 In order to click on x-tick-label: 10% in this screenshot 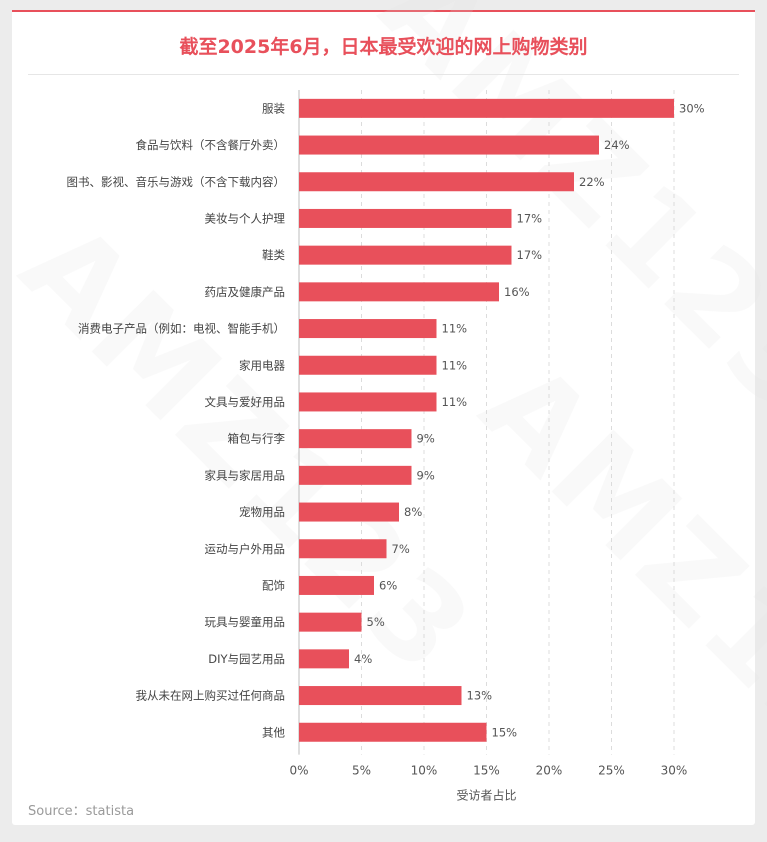, I will do `click(424, 771)`.